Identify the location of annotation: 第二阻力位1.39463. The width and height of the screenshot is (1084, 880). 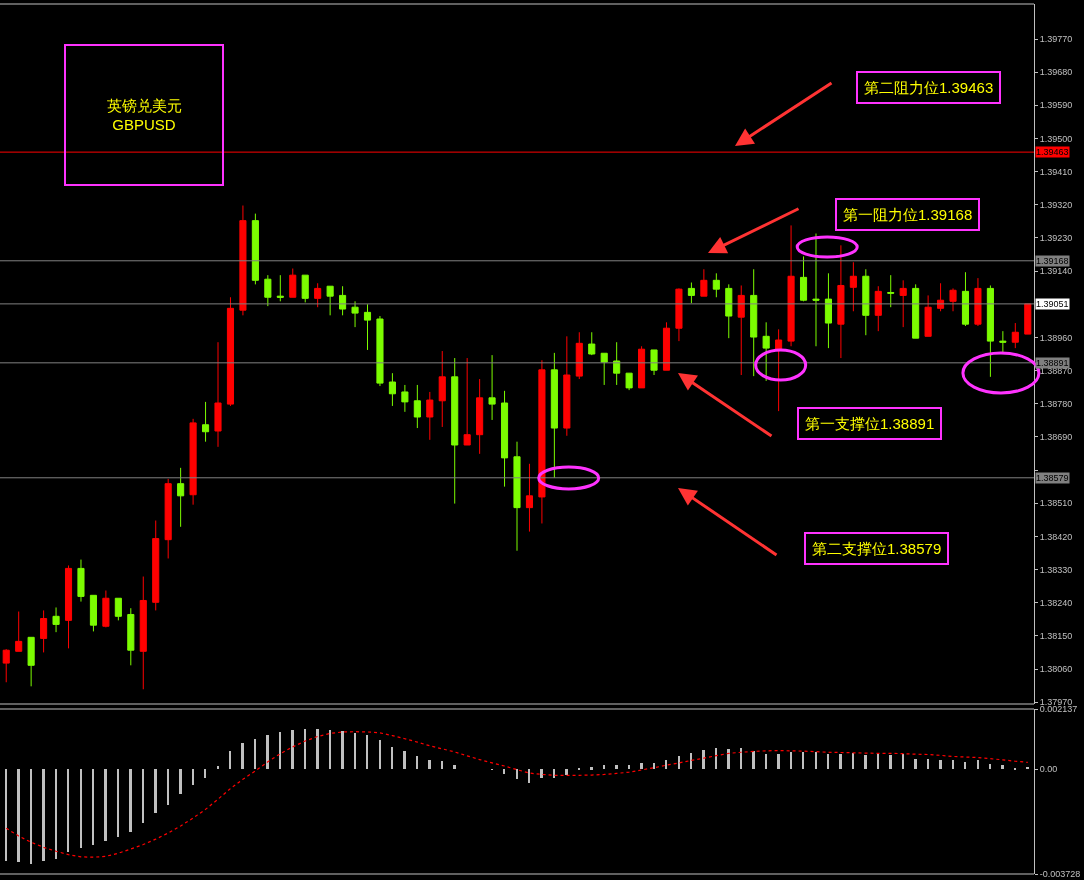
(929, 87).